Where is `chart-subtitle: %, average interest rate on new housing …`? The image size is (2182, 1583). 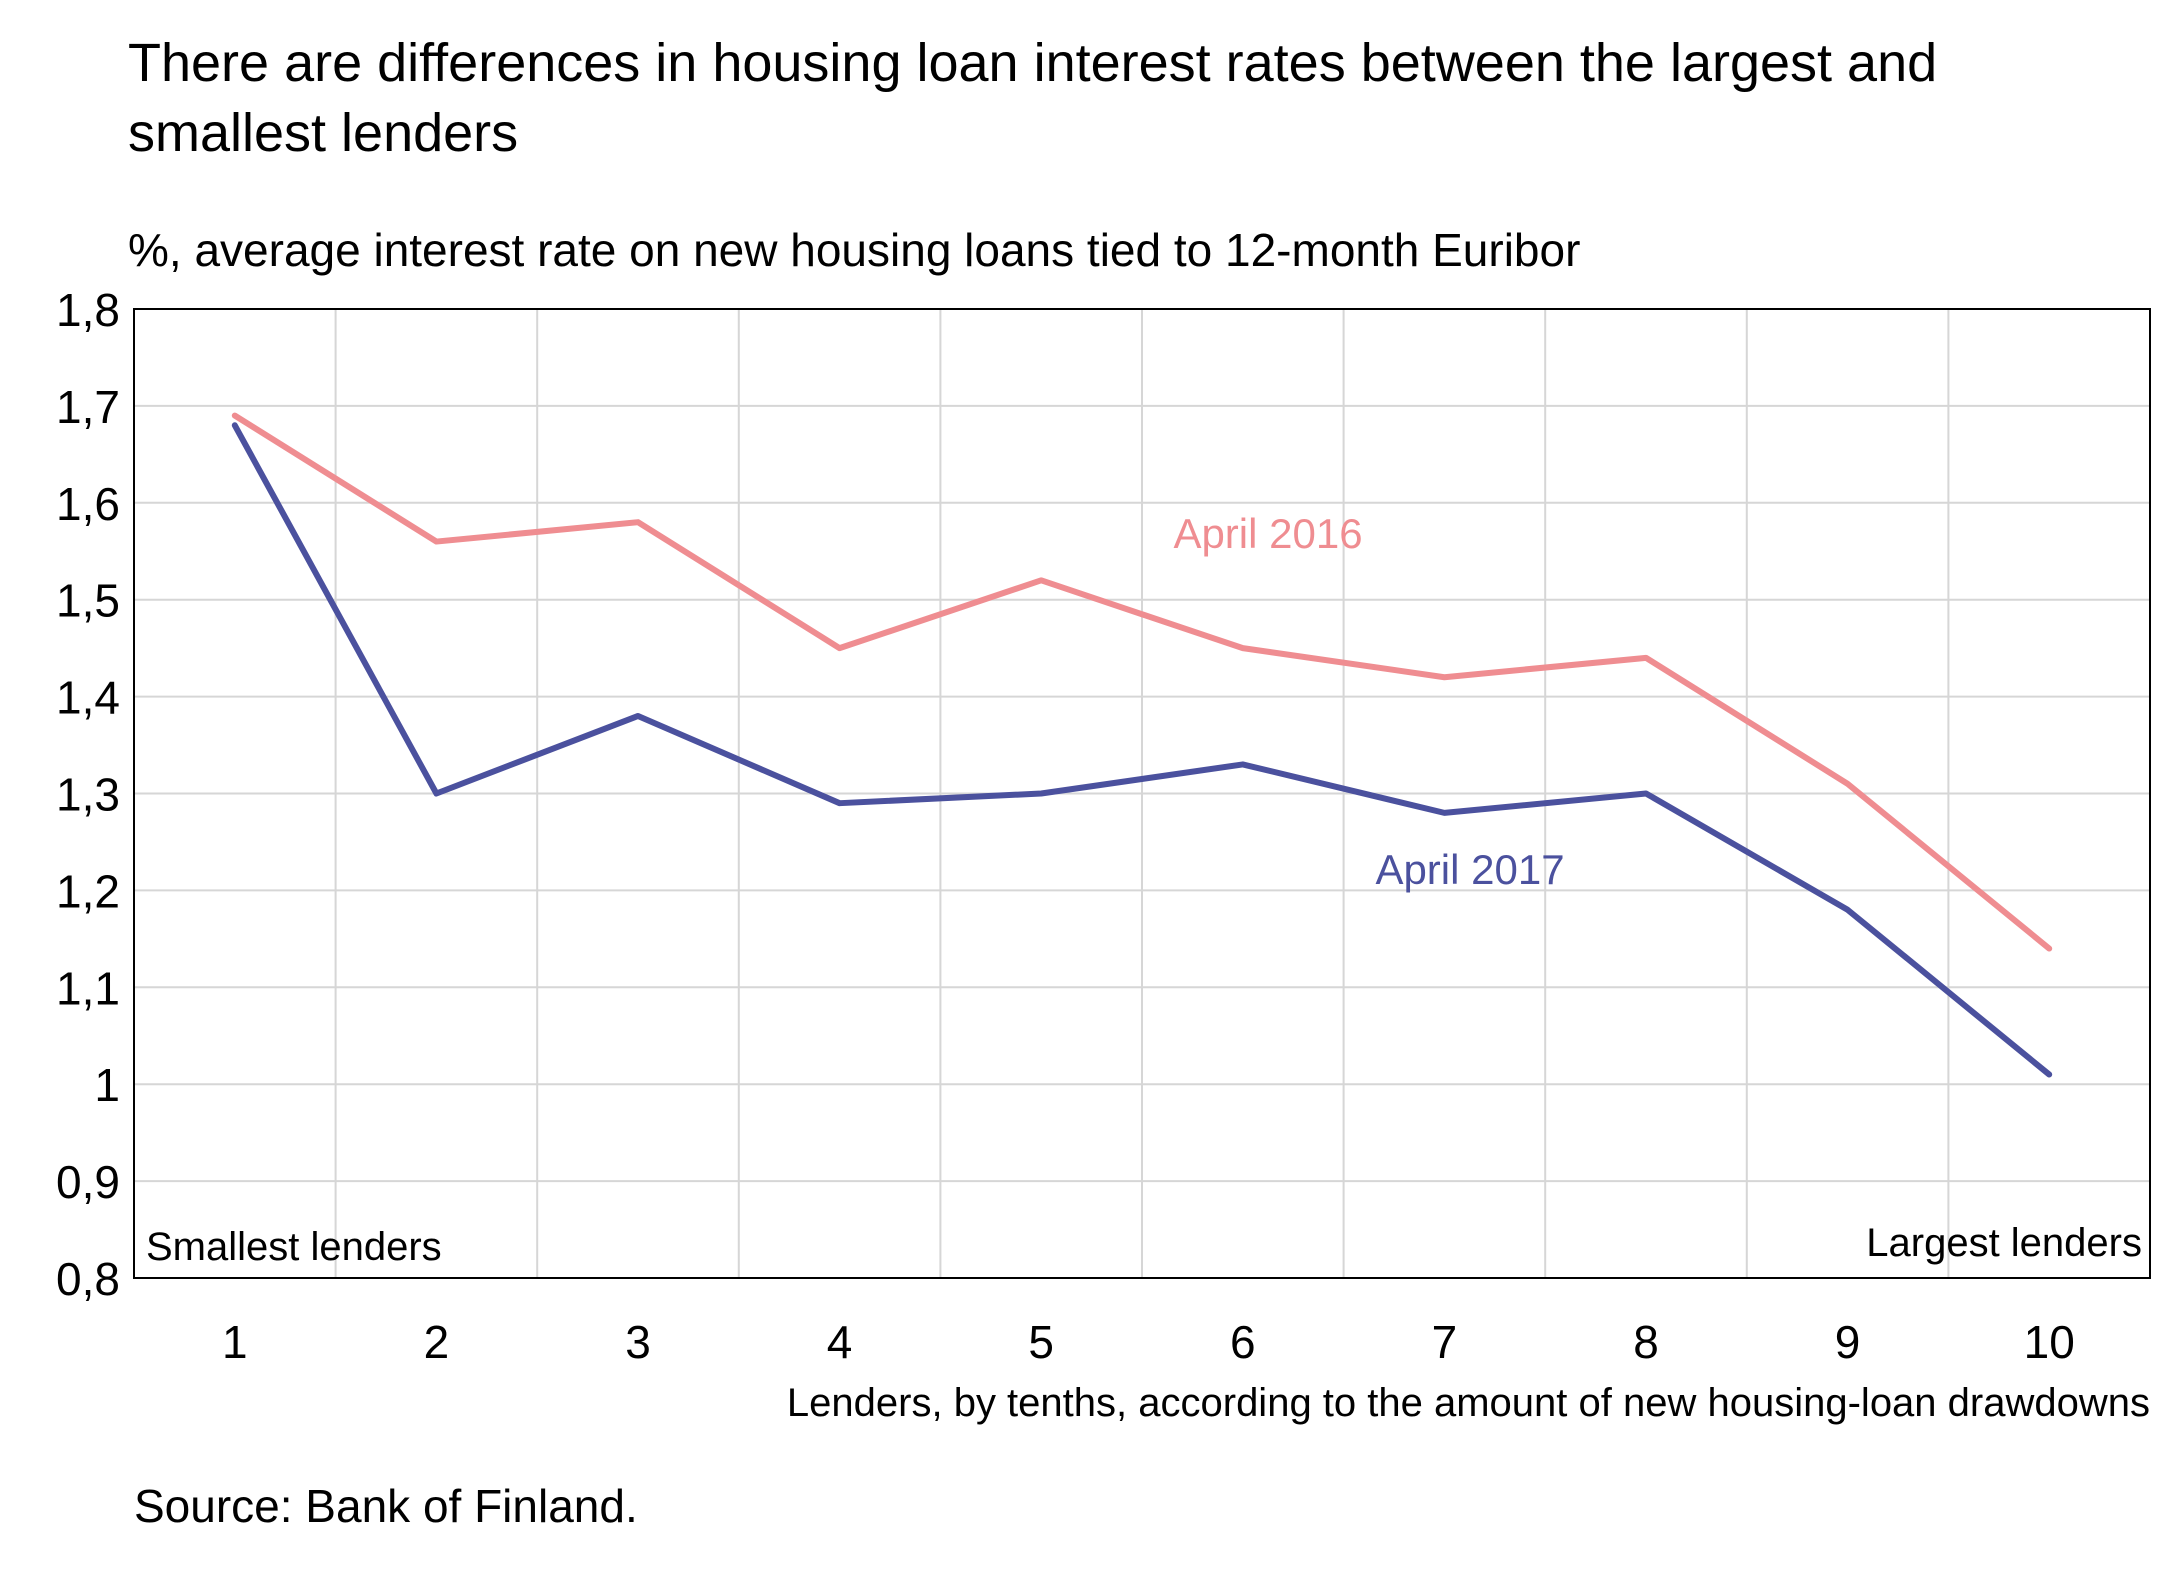
chart-subtitle: %, average interest rate on new housing … is located at coordinates (854, 250).